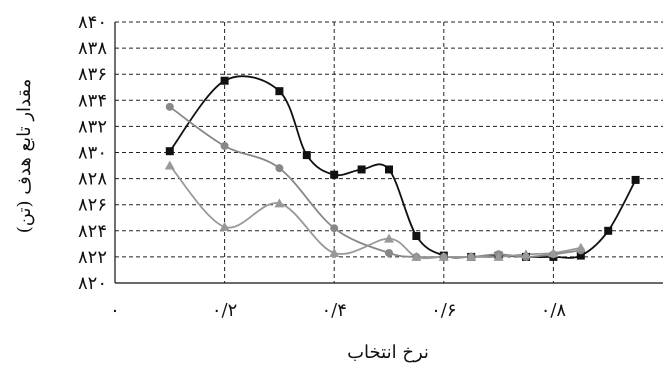 Image resolution: width=663 pixels, height=371 pixels. What do you see at coordinates (92, 48) in the screenshot?
I see `y-tick-label: ۸۳۸` at bounding box center [92, 48].